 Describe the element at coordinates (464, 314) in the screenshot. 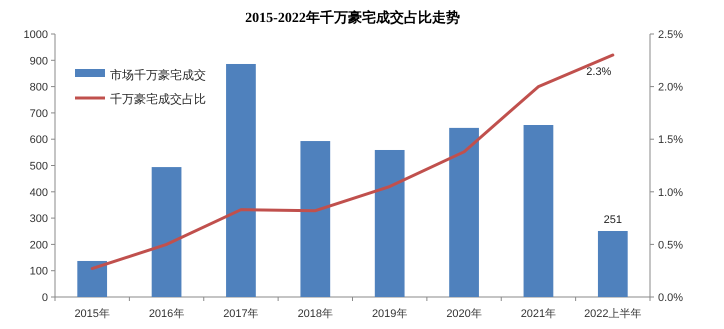

I see `x-tick-label: 2020年` at that location.